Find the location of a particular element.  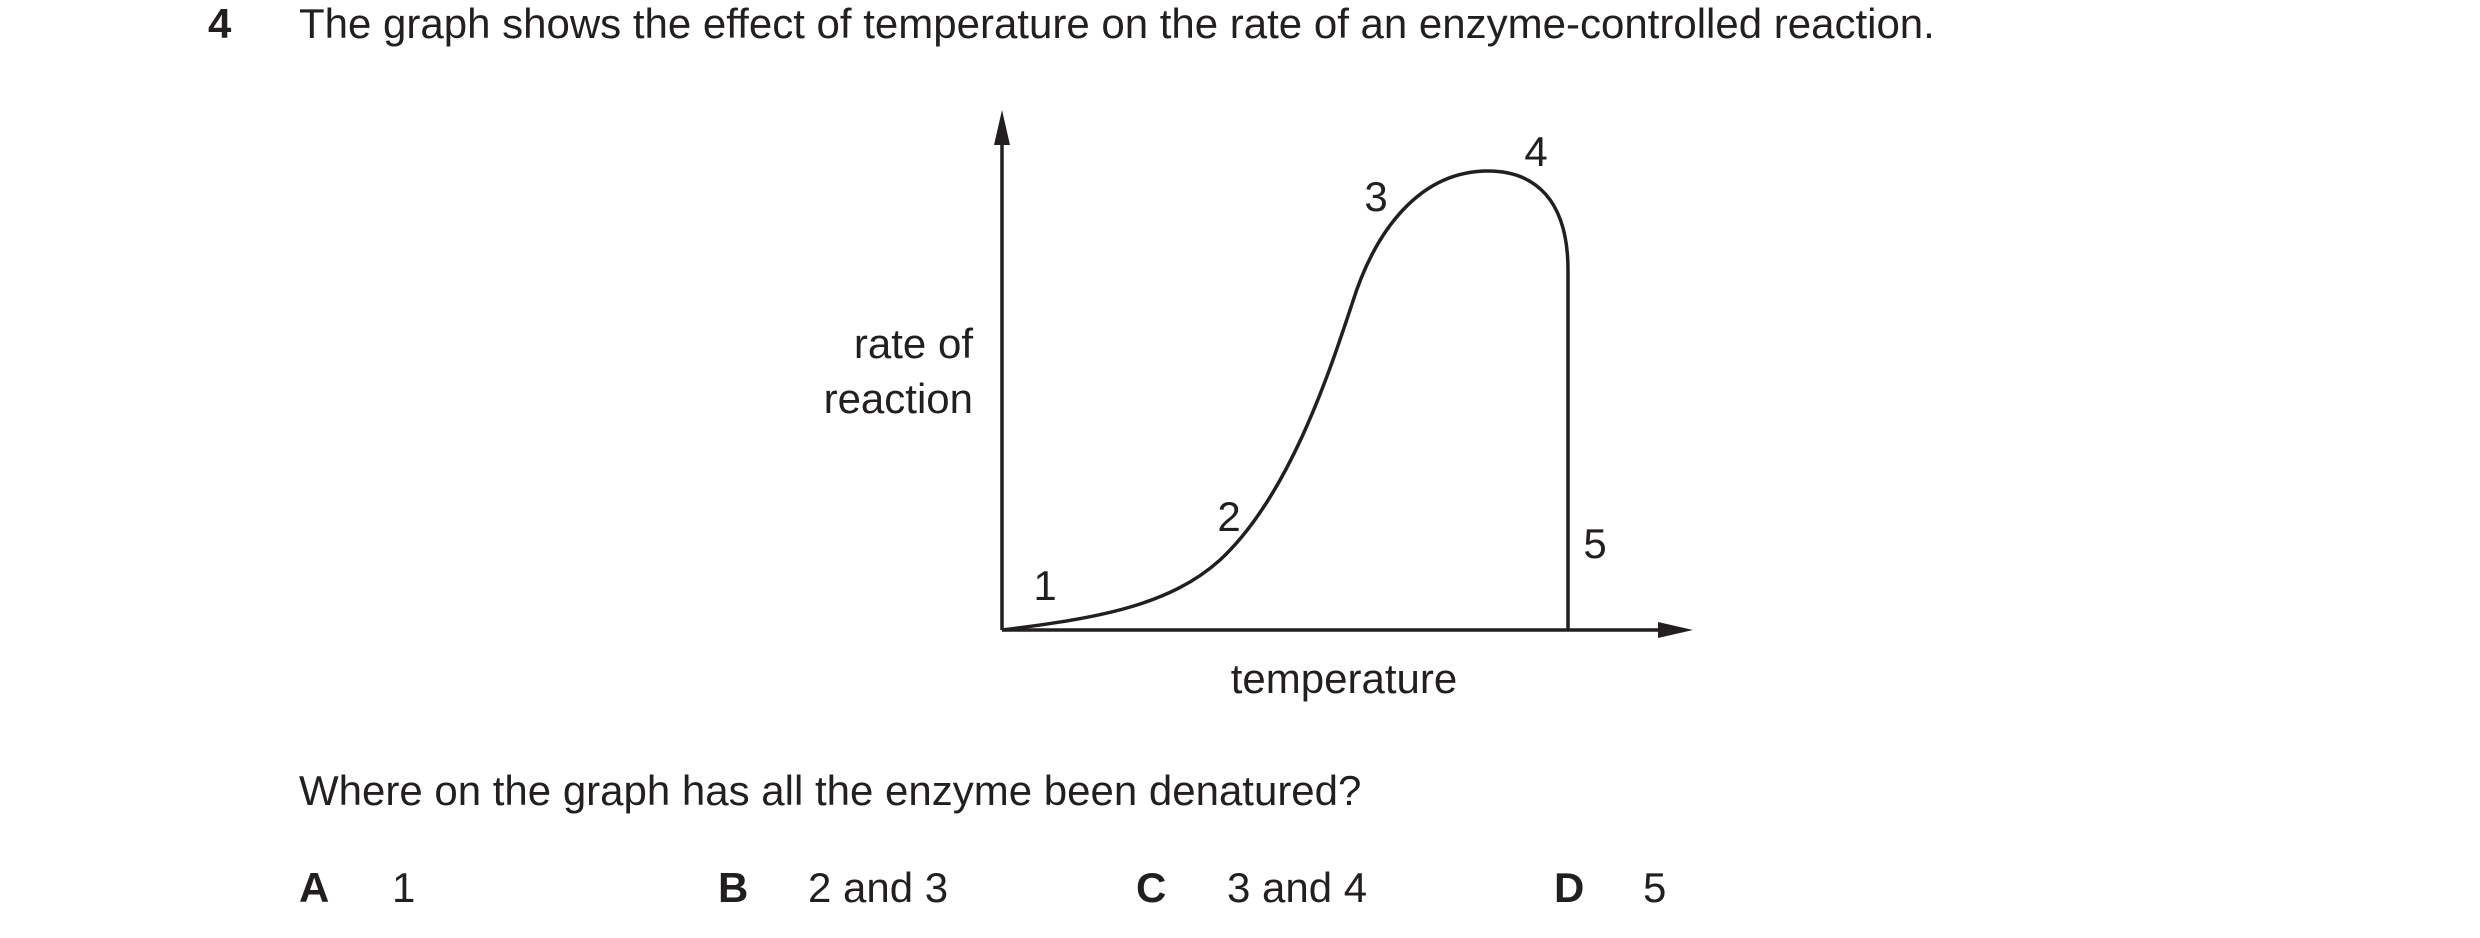

rate-curve is located at coordinates (1285, 400).